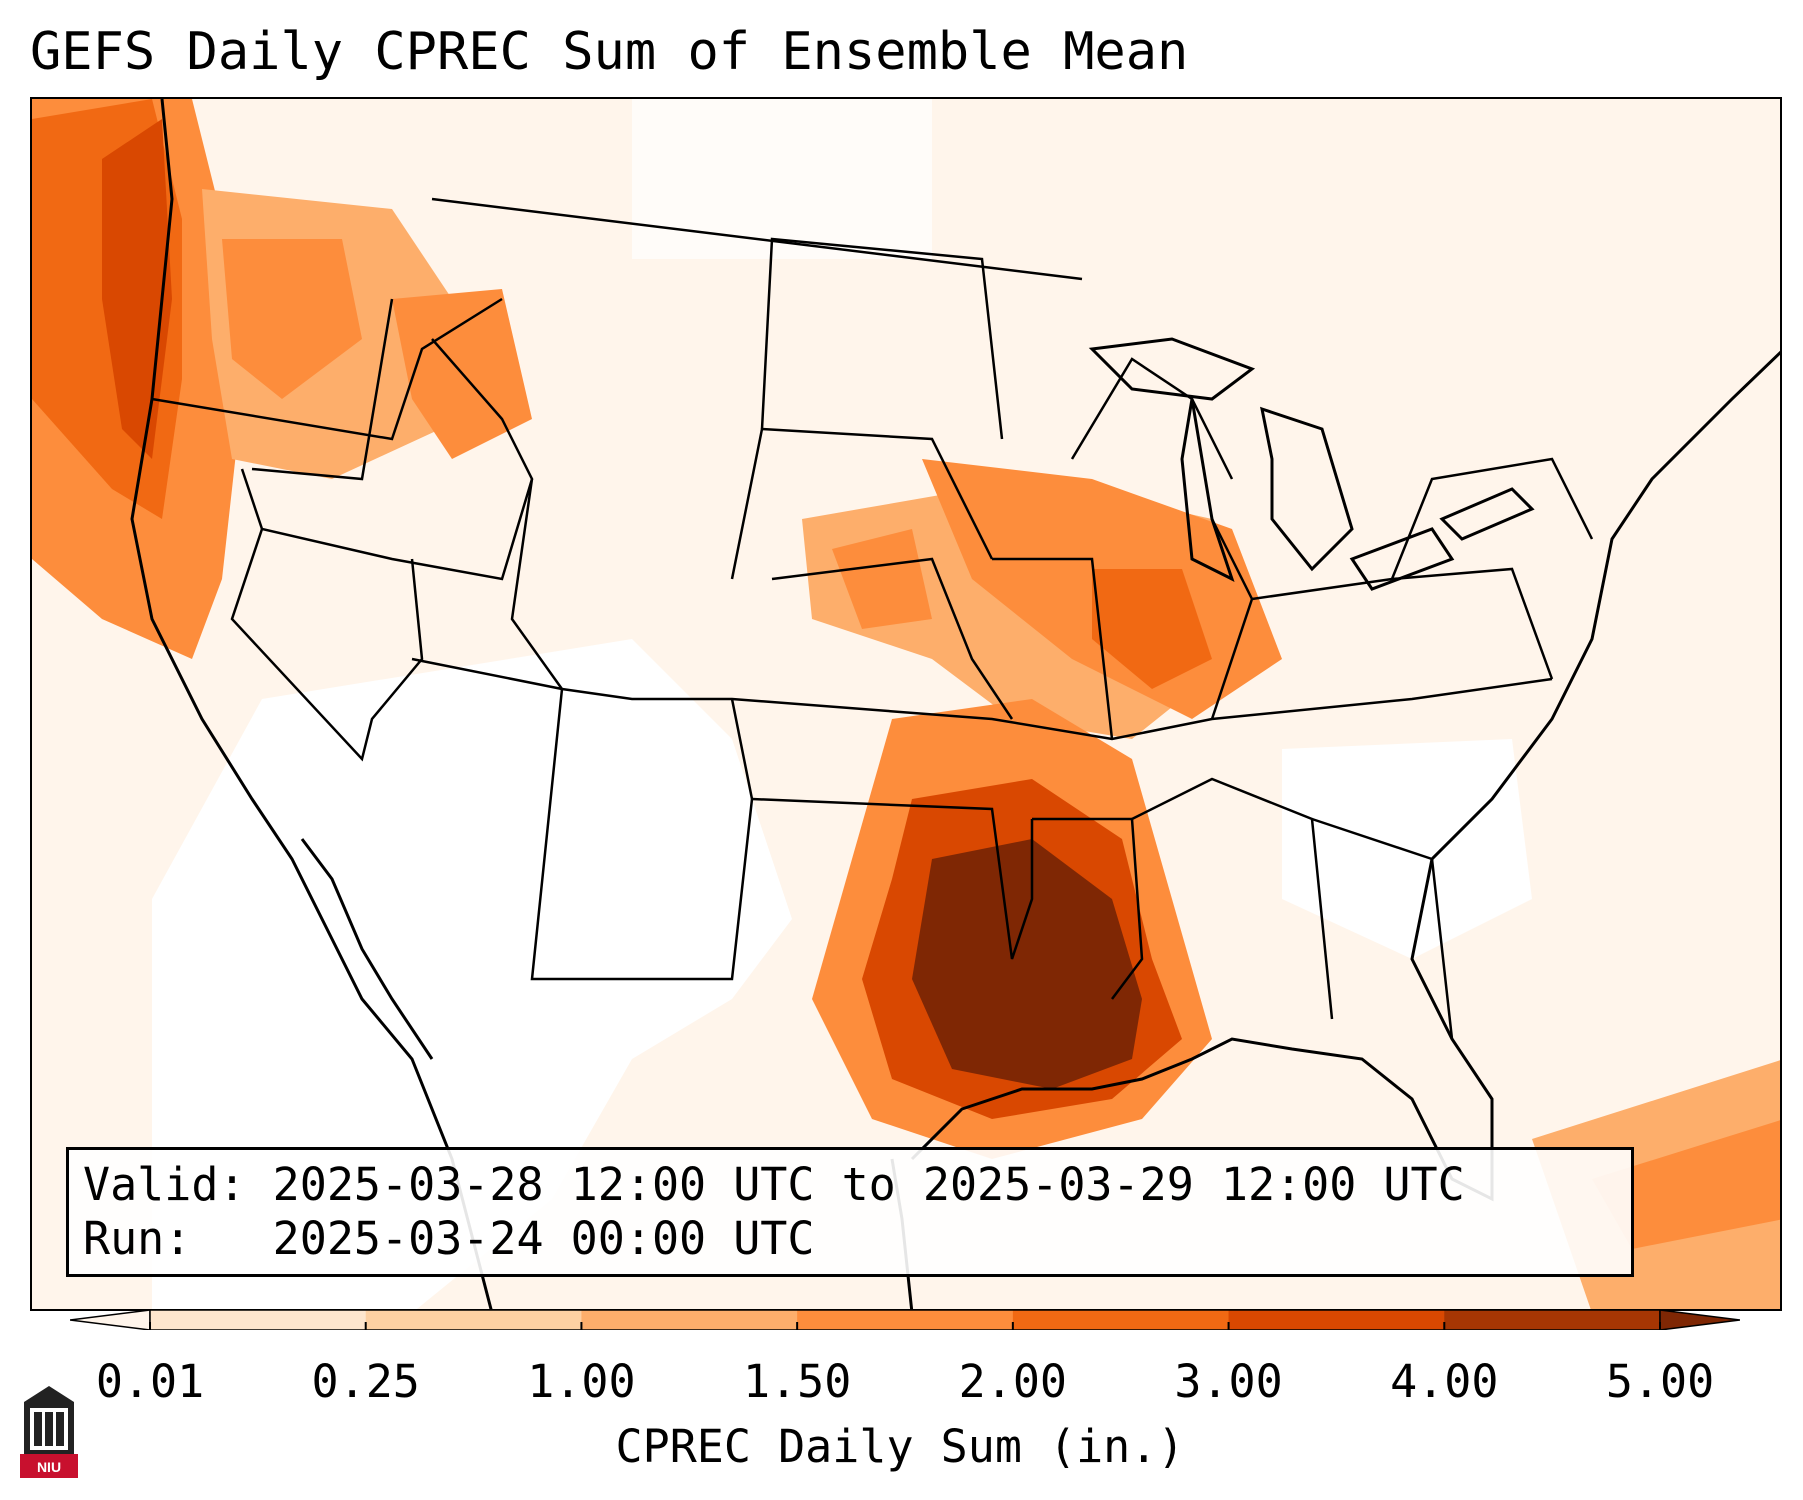 The height and width of the screenshot is (1500, 1803). What do you see at coordinates (782, 179) in the screenshot?
I see `low-precip-plains` at bounding box center [782, 179].